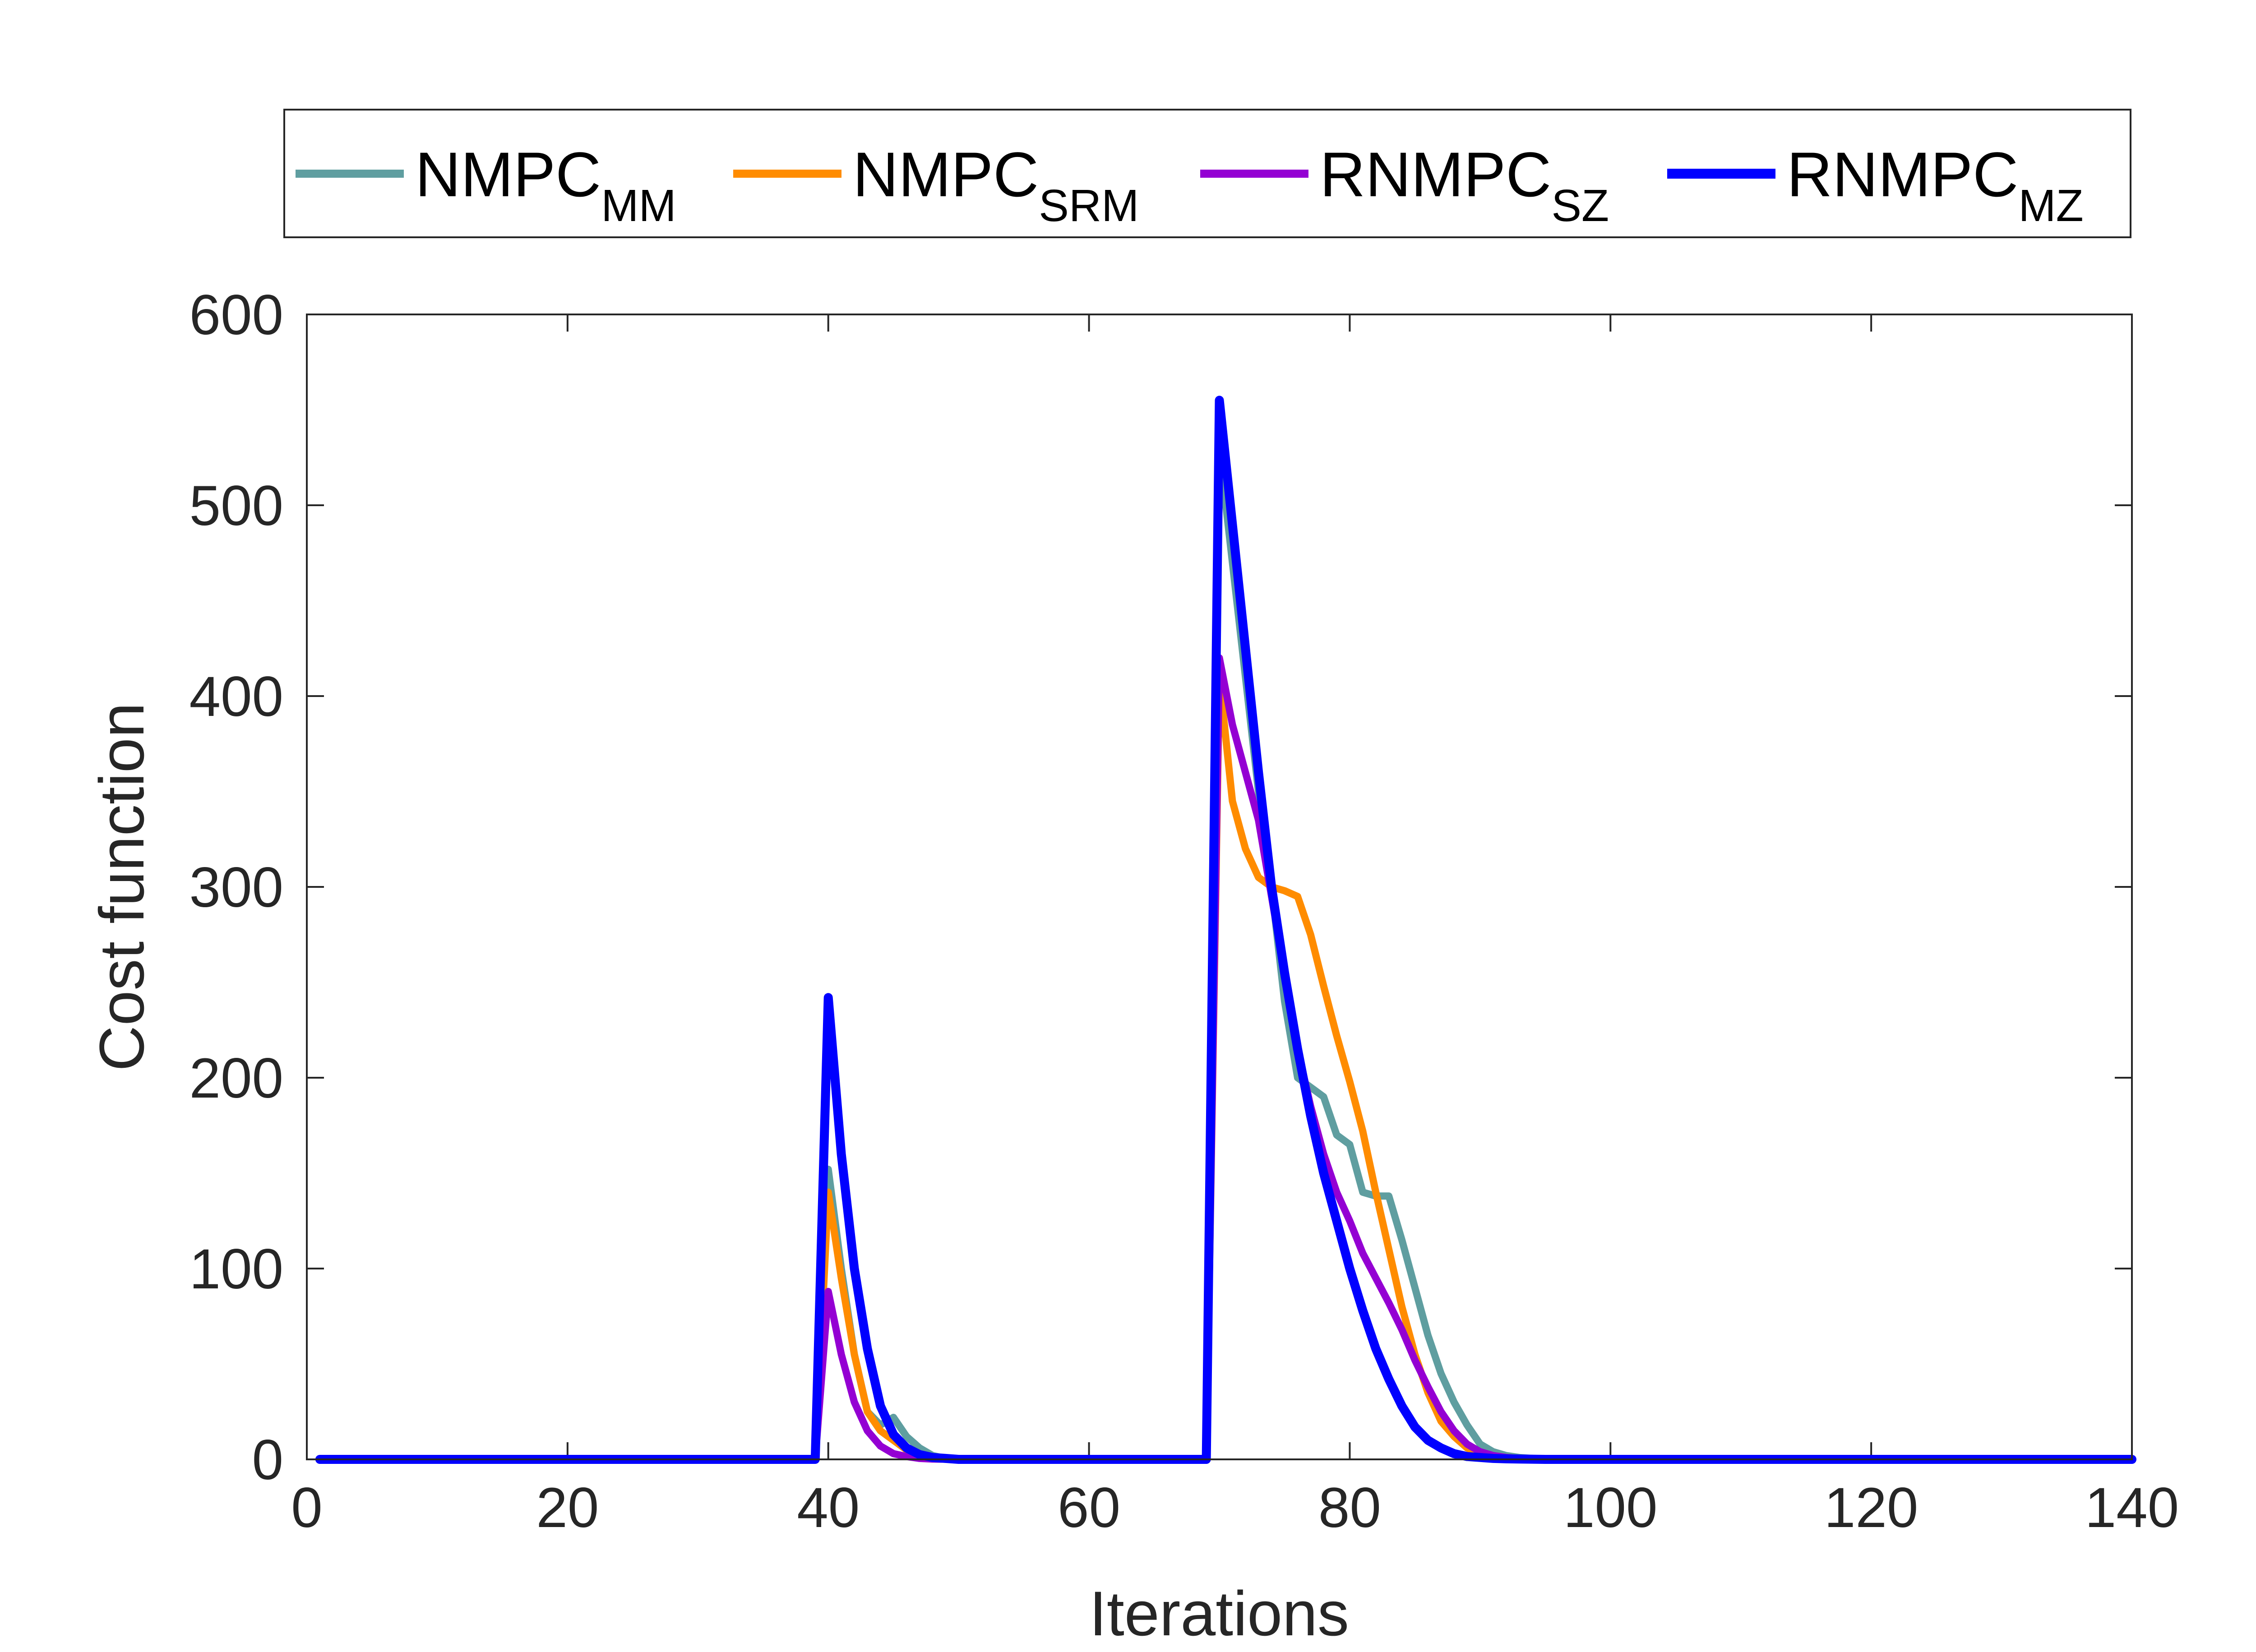  I want to click on legend-label-nmpc-mm: NMPCMM, so click(545, 185).